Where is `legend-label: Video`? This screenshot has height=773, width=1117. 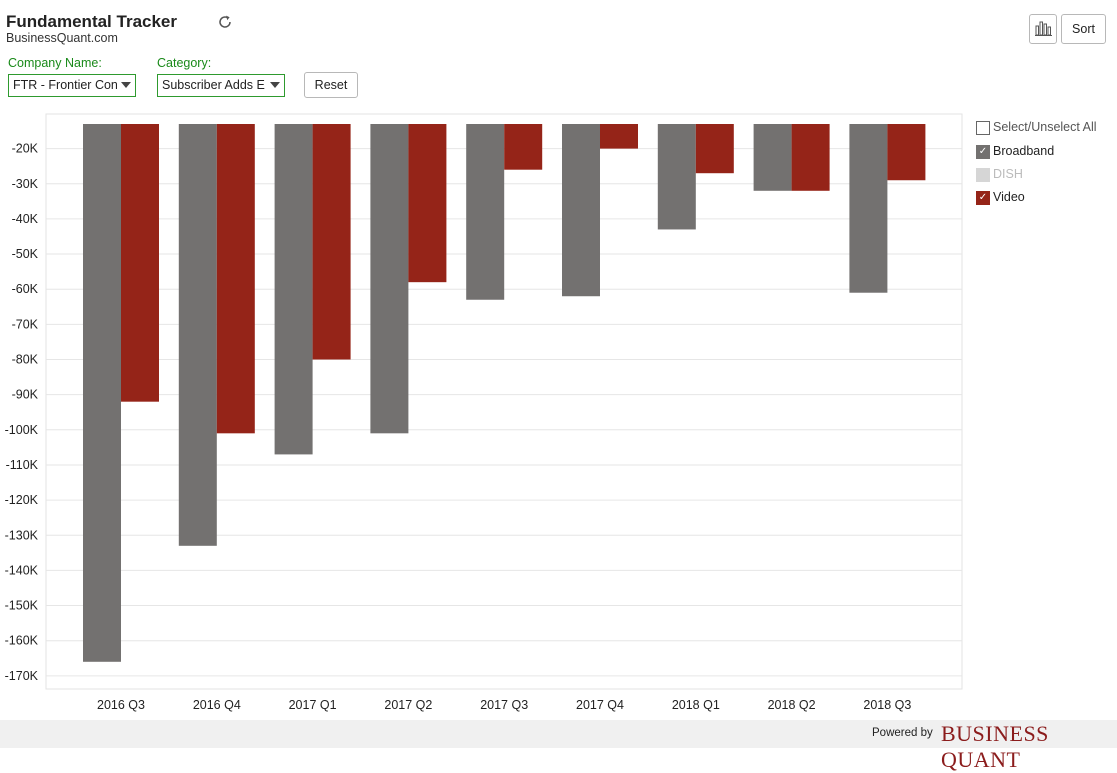
legend-label: Video is located at coordinates (1009, 197).